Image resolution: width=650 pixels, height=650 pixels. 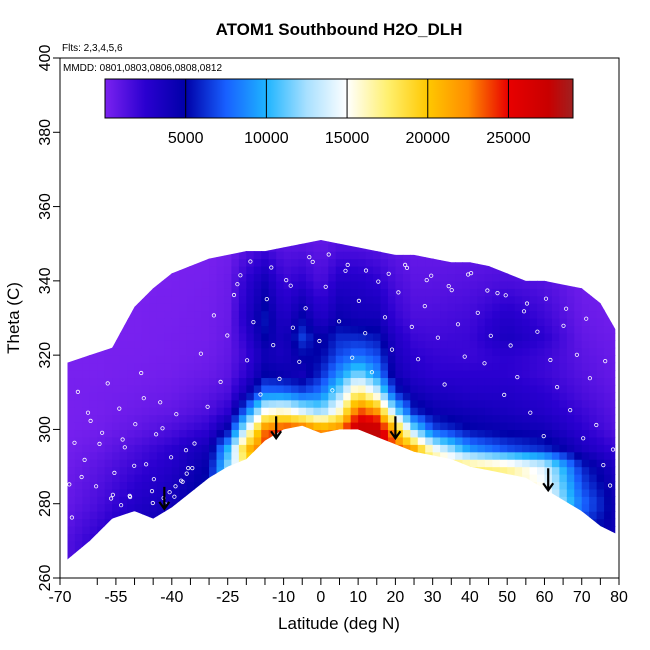 I want to click on colorbar-tick-label: 10000, so click(x=266, y=138).